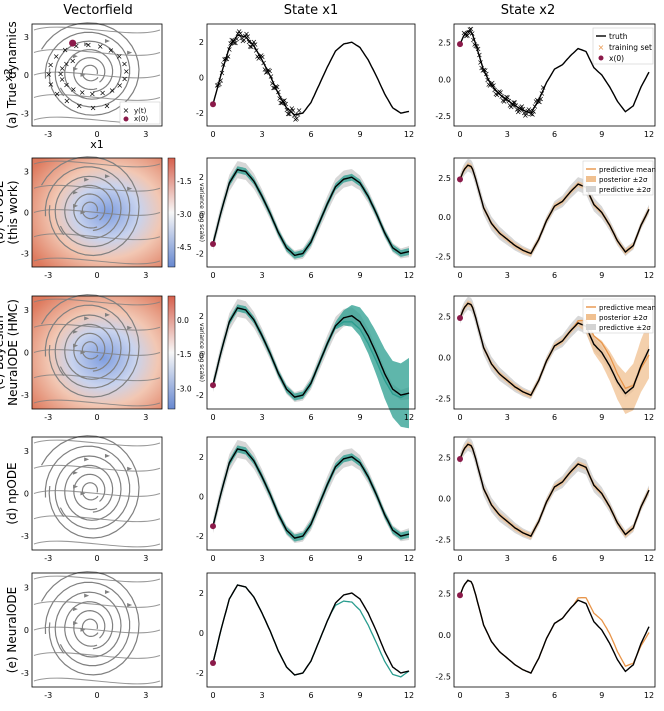 The image size is (664, 711). What do you see at coordinates (306, 218) in the screenshot?
I see `state-x1-panel-1: 0 3 6 9 12 -2 0 2` at bounding box center [306, 218].